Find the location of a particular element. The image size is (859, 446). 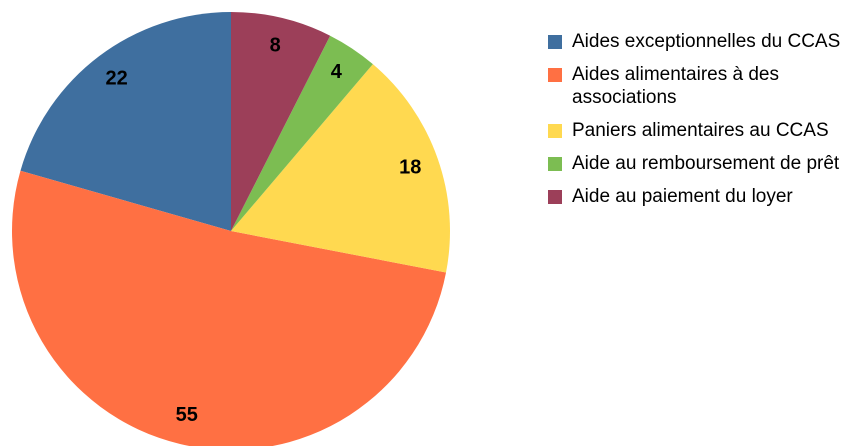

legend-label: Aide au paiement du loyer is located at coordinates (682, 196).